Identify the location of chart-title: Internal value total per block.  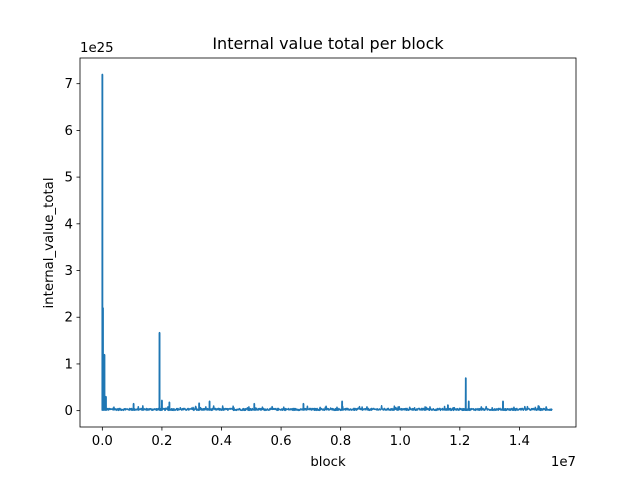
(328, 43).